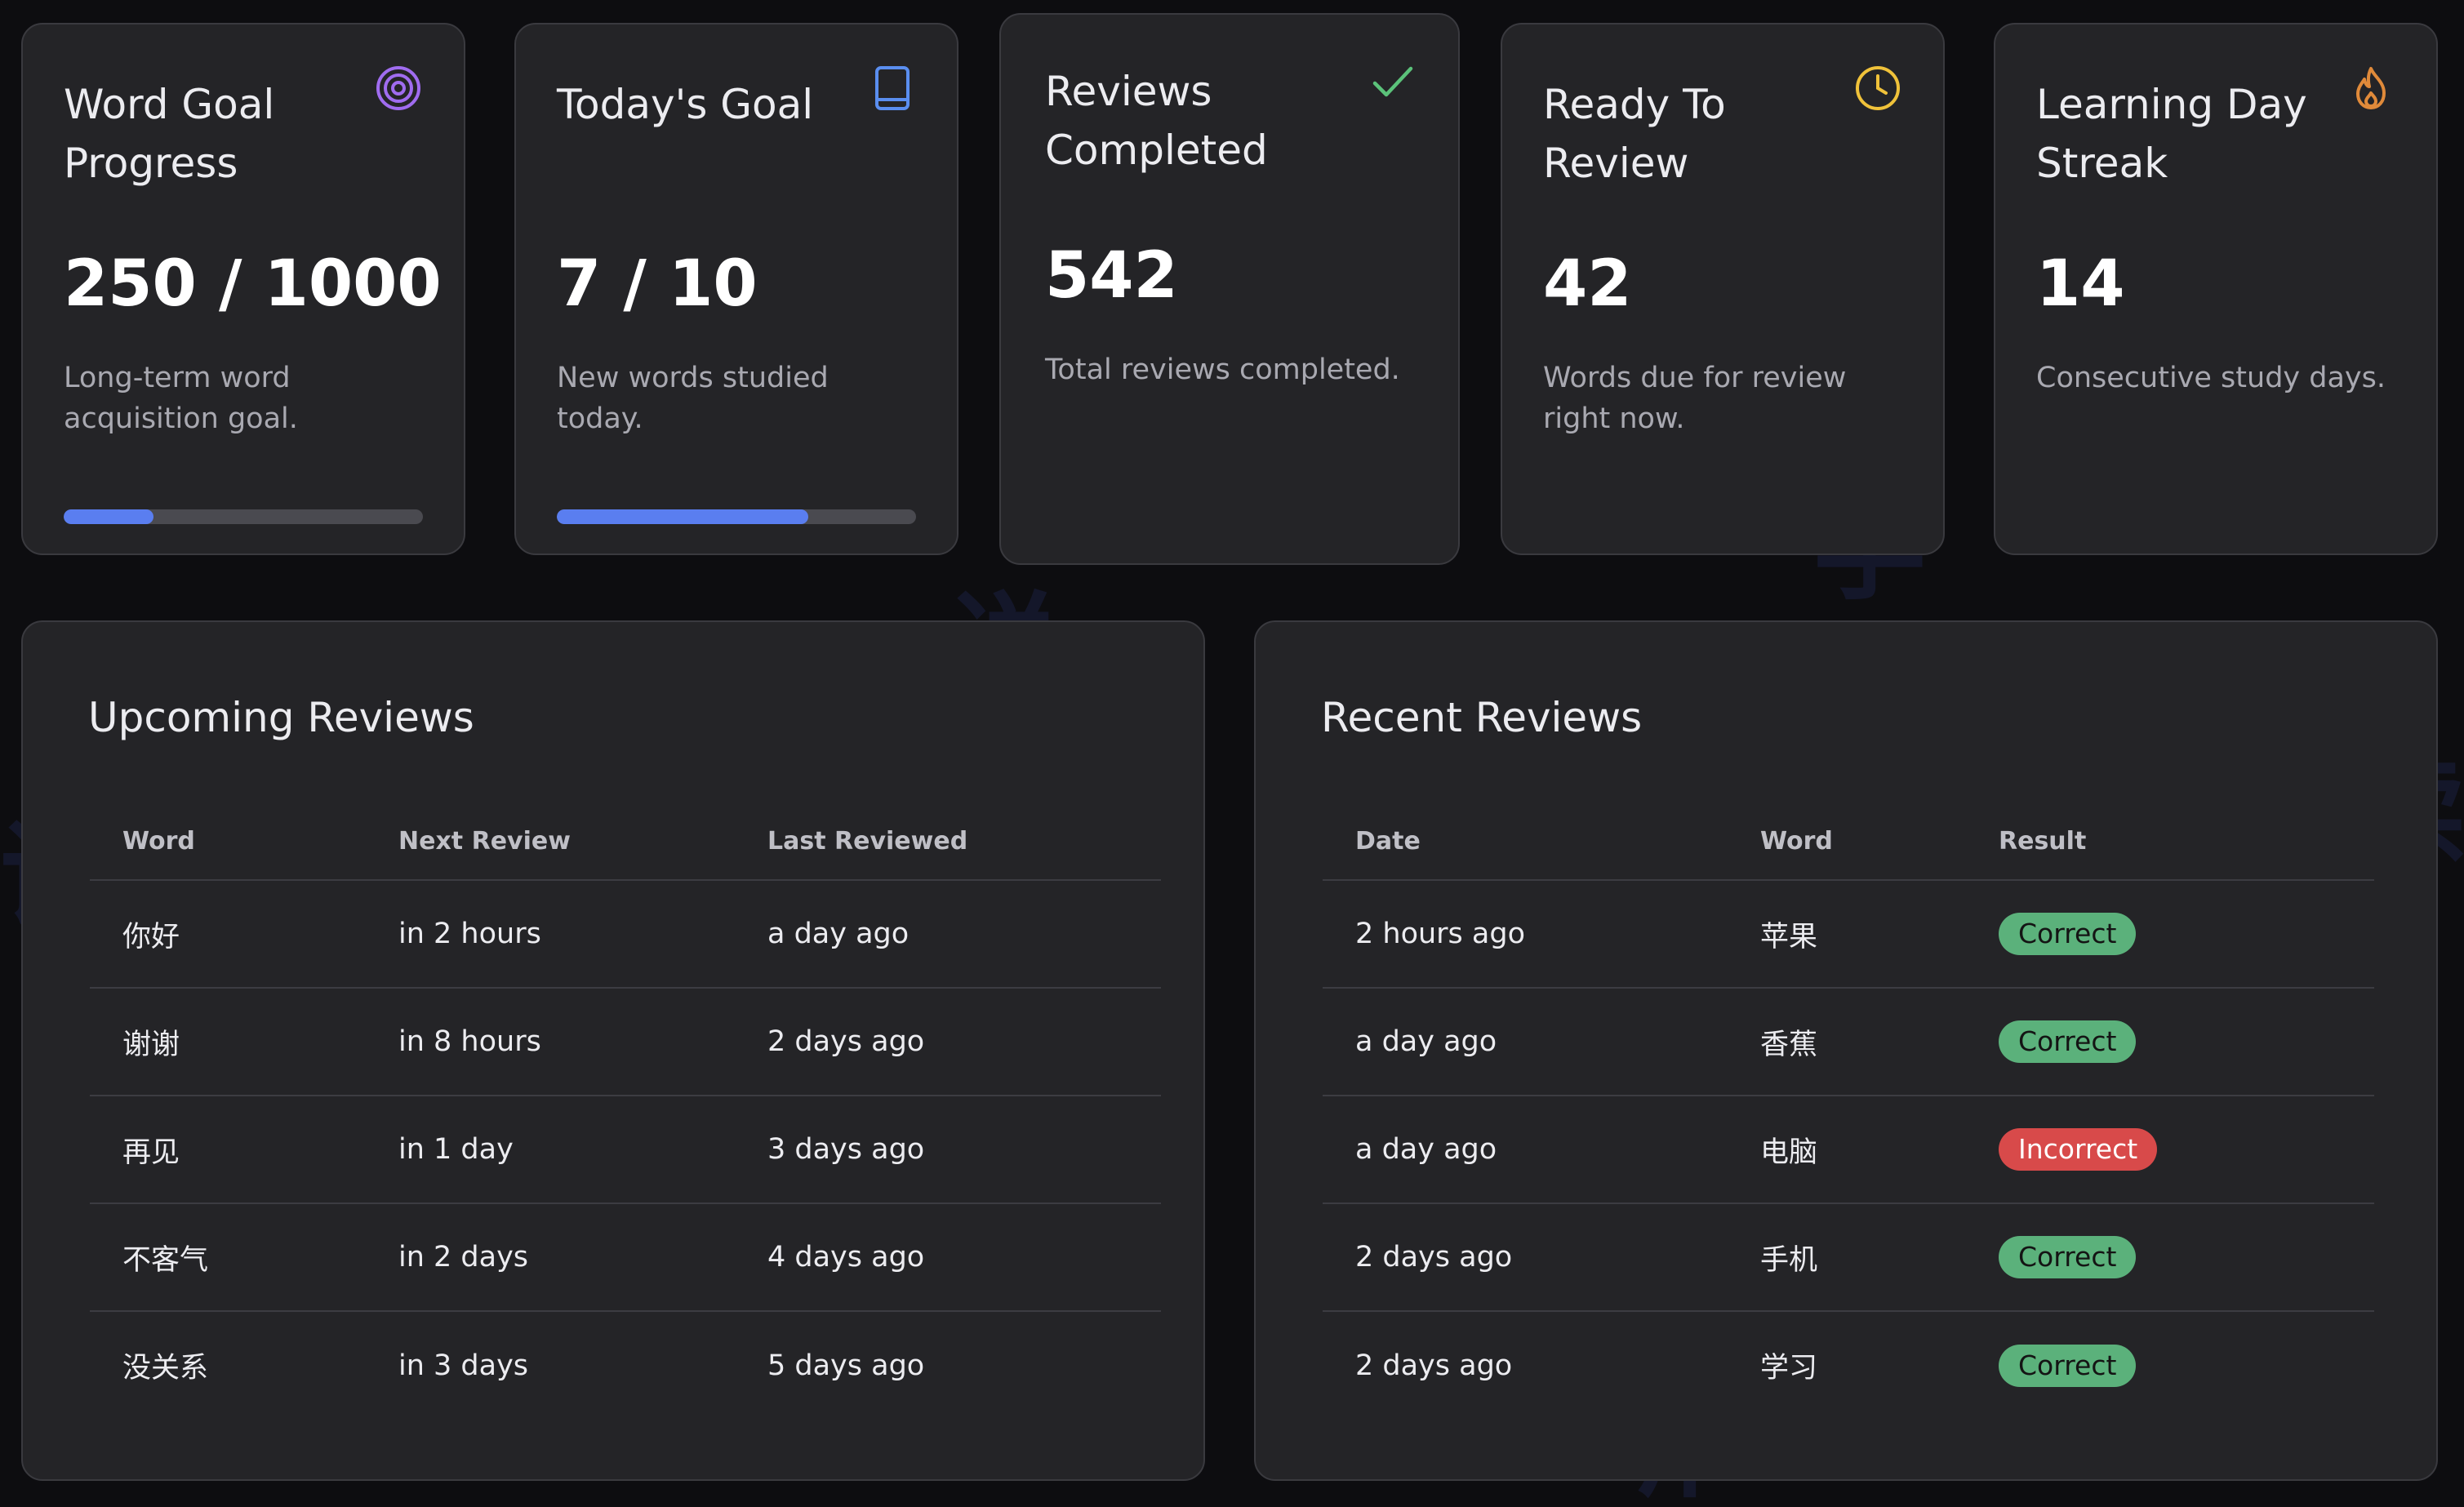 The image size is (2464, 1507). What do you see at coordinates (948, 1257) in the screenshot?
I see `last-reviewed-cell: 4 days ago` at bounding box center [948, 1257].